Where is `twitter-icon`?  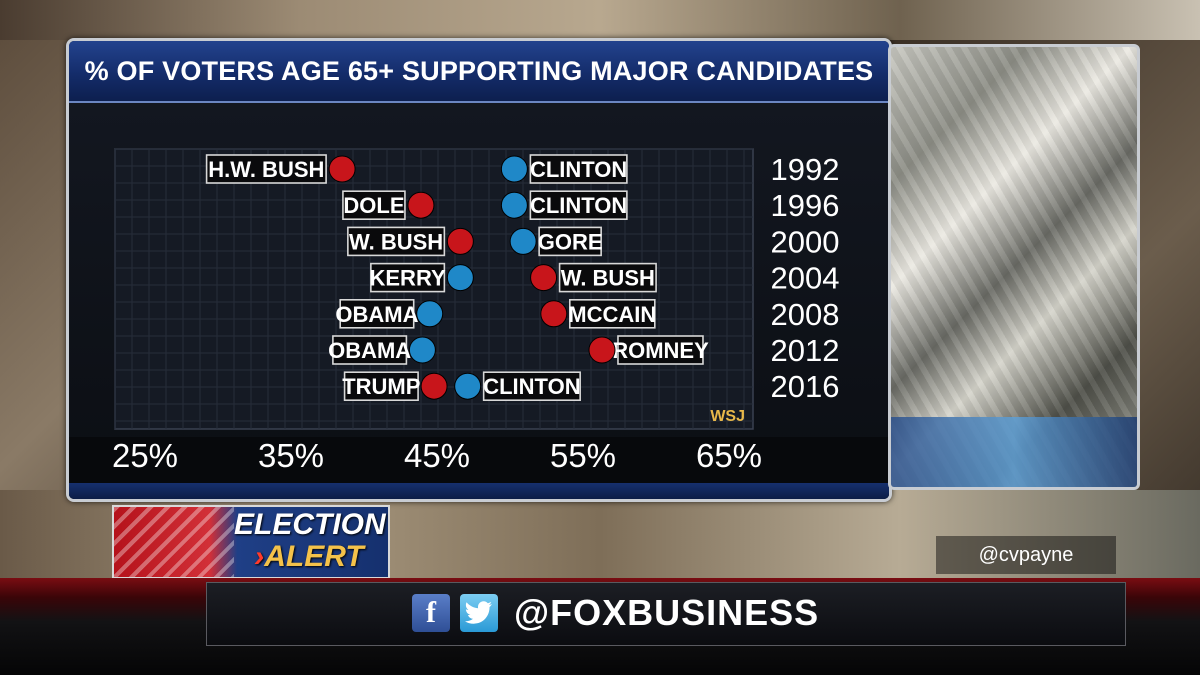
twitter-icon is located at coordinates (479, 613).